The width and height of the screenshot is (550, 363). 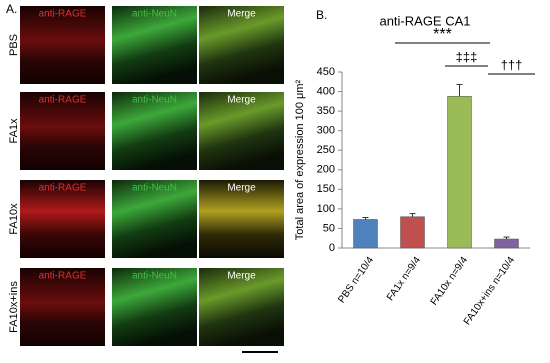 What do you see at coordinates (14, 45) in the screenshot?
I see `row-label: PBS` at bounding box center [14, 45].